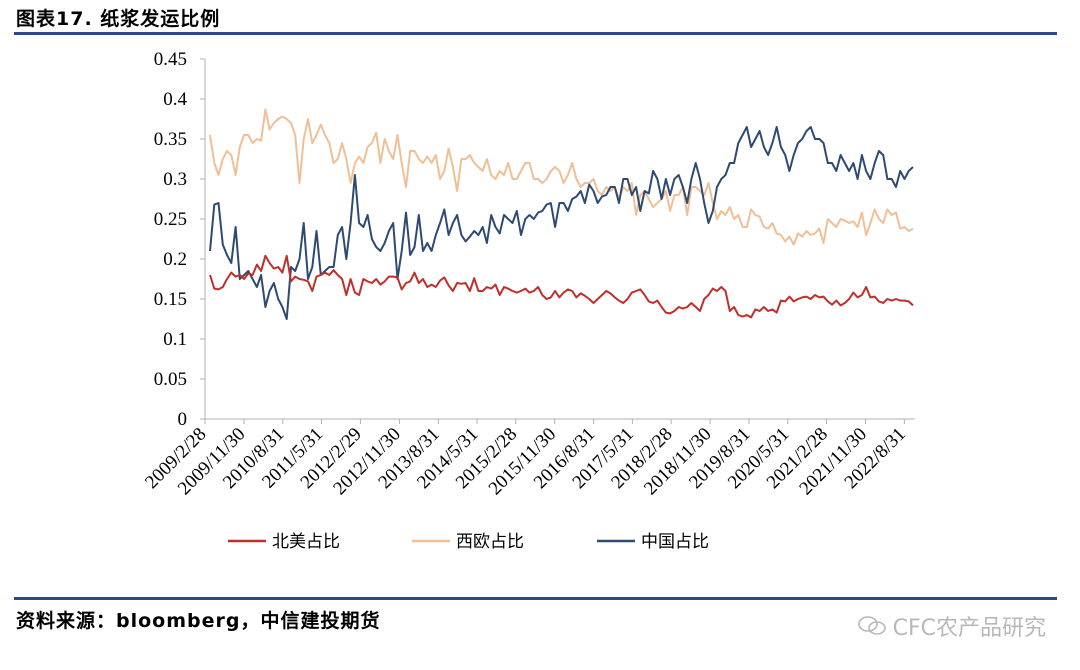 The image size is (1080, 670). Describe the element at coordinates (675, 542) in the screenshot. I see `legend-label-2: 中国占比` at that location.